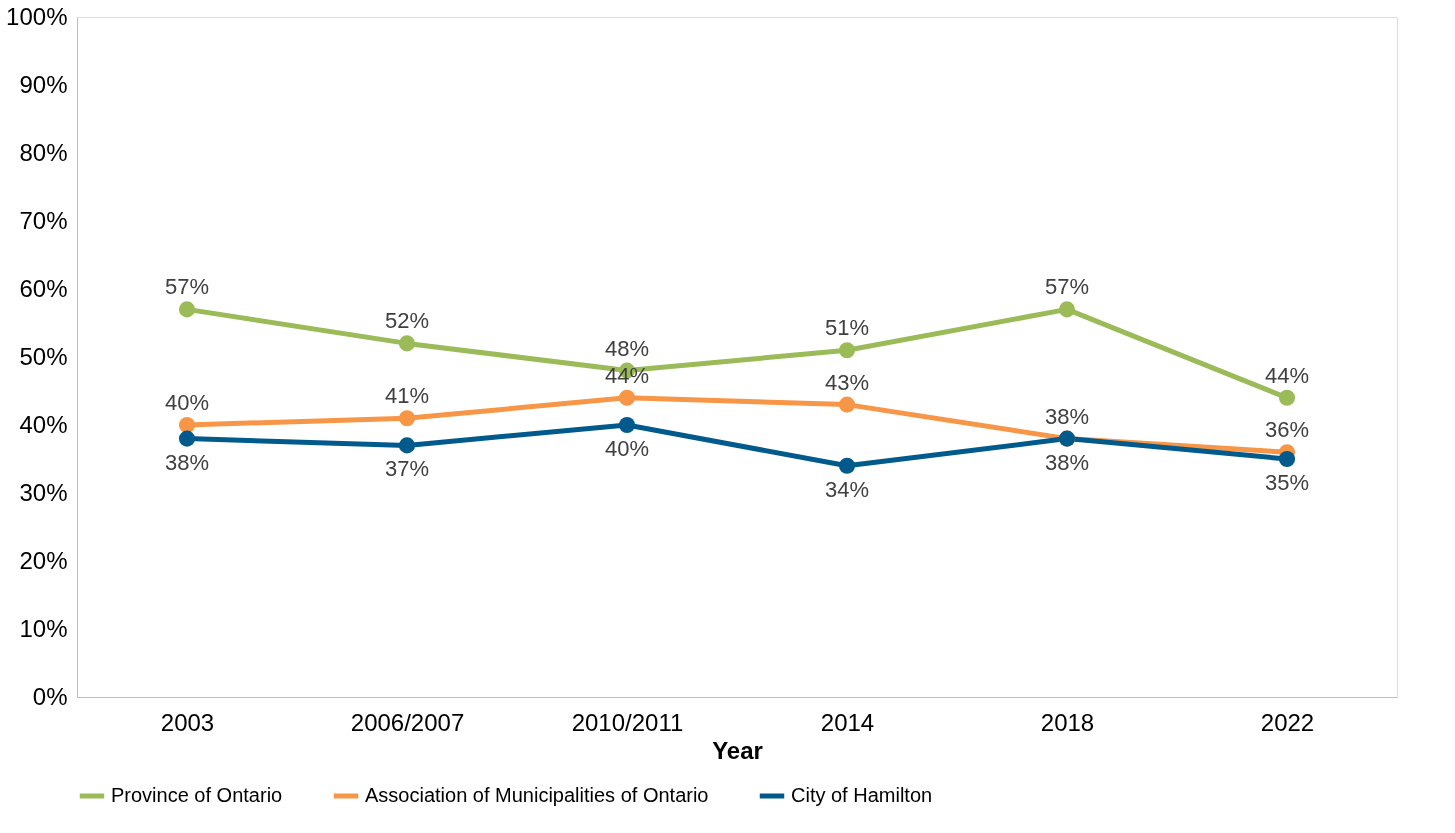 This screenshot has width=1455, height=833. I want to click on y-tick-label: 30%, so click(43, 492).